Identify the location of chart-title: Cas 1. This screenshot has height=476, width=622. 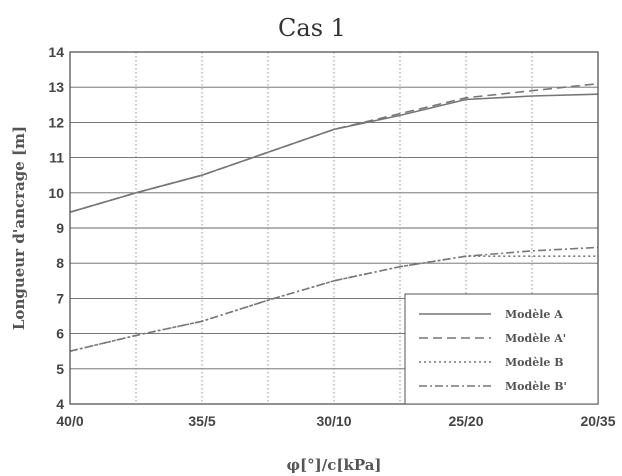
(312, 28).